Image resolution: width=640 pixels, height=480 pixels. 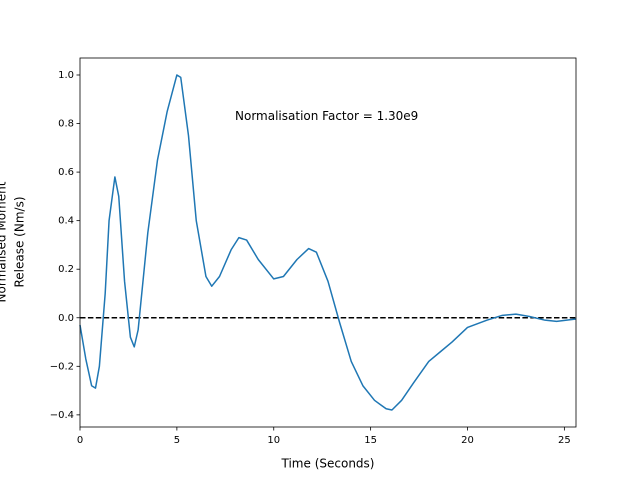 What do you see at coordinates (467, 440) in the screenshot?
I see `x-tick-label: 20` at bounding box center [467, 440].